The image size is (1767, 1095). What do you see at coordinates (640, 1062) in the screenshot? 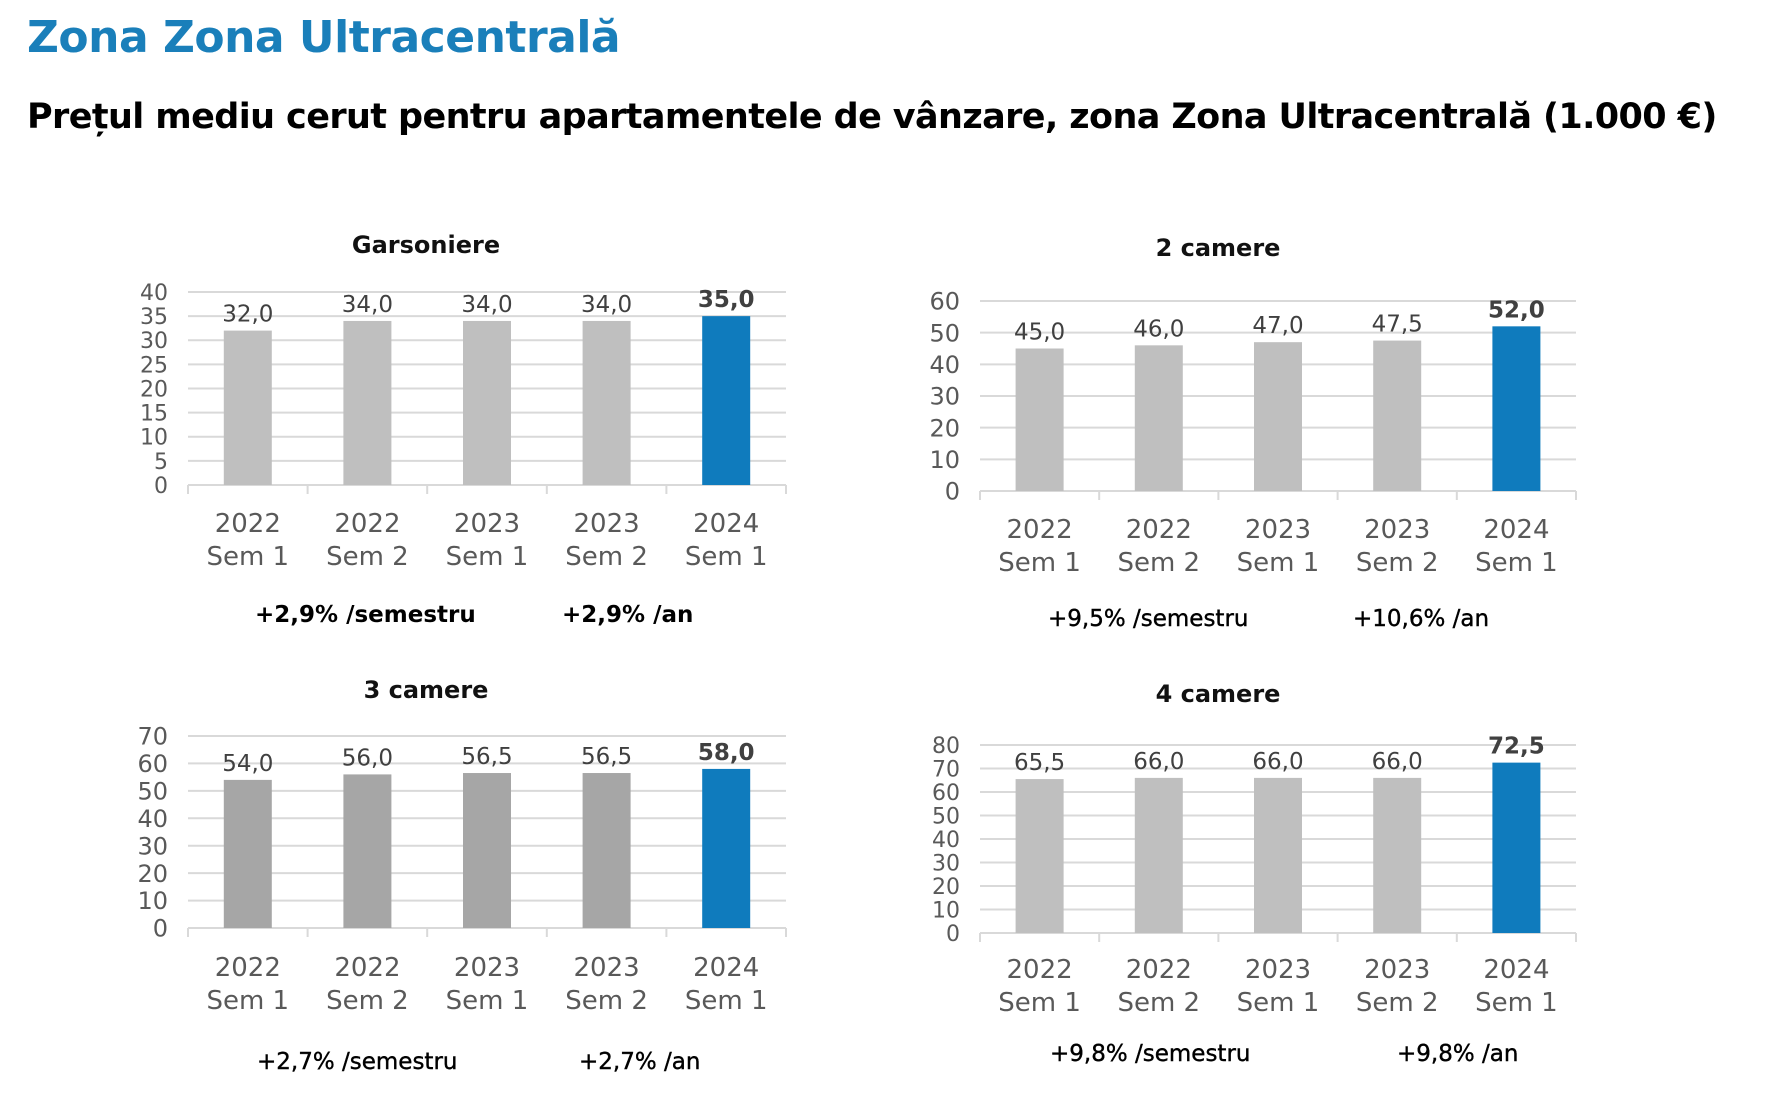
I see `growth-year: +2,7% /an` at bounding box center [640, 1062].